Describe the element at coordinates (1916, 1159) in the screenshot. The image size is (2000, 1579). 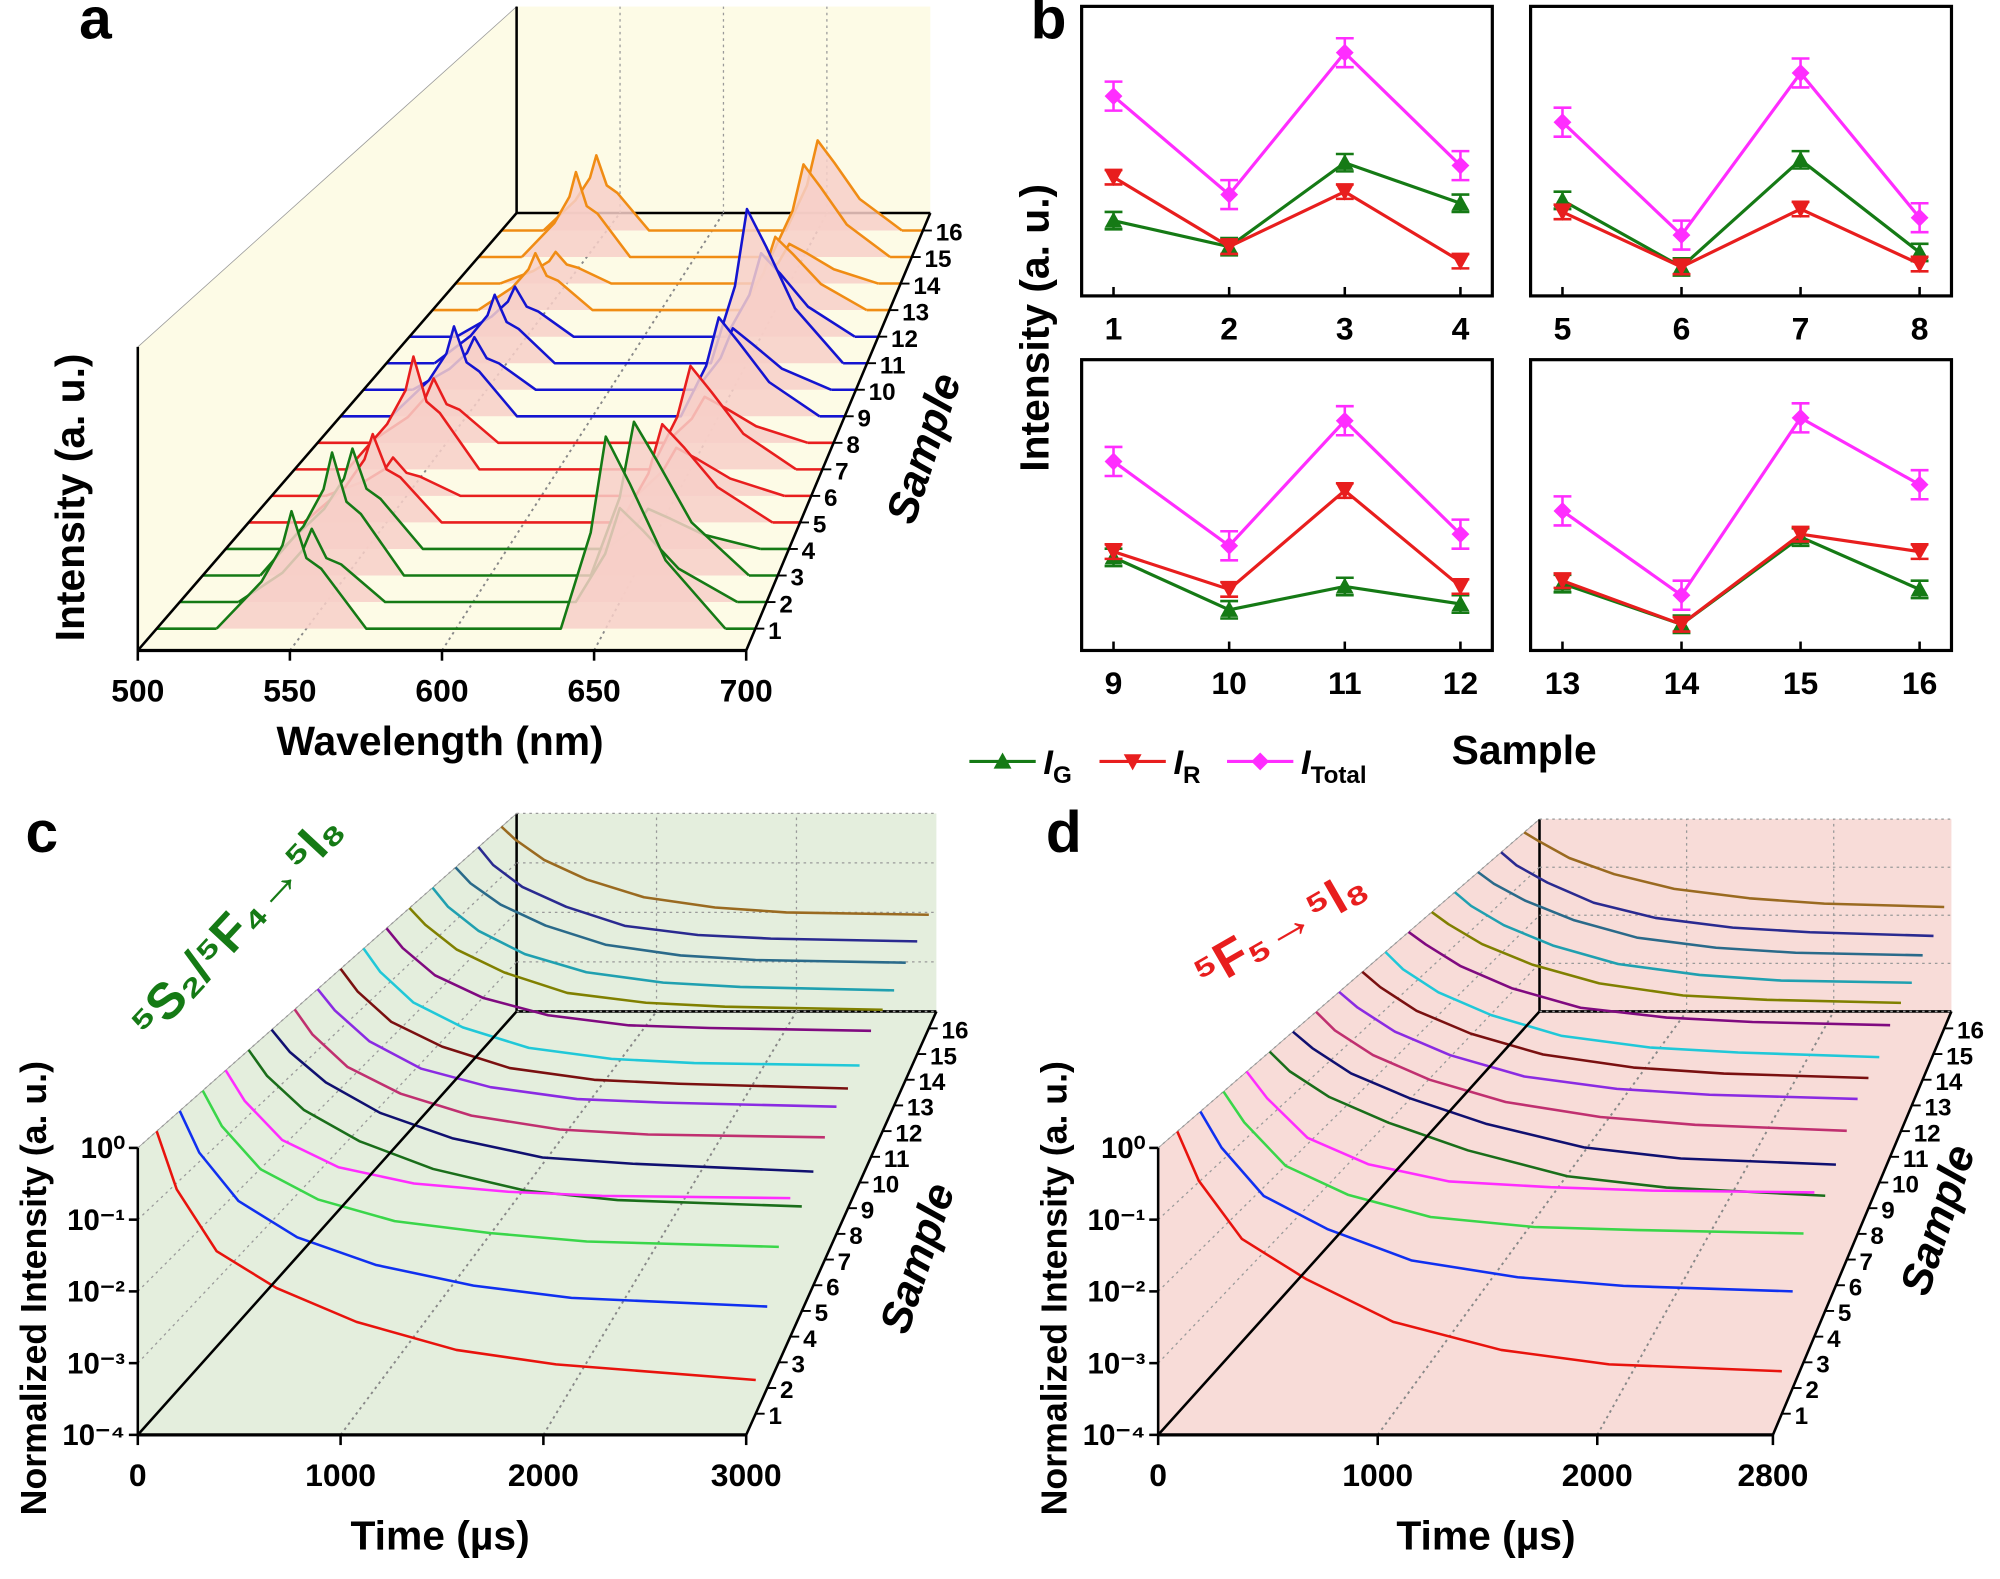
I see `sample-tick-label: 11` at that location.